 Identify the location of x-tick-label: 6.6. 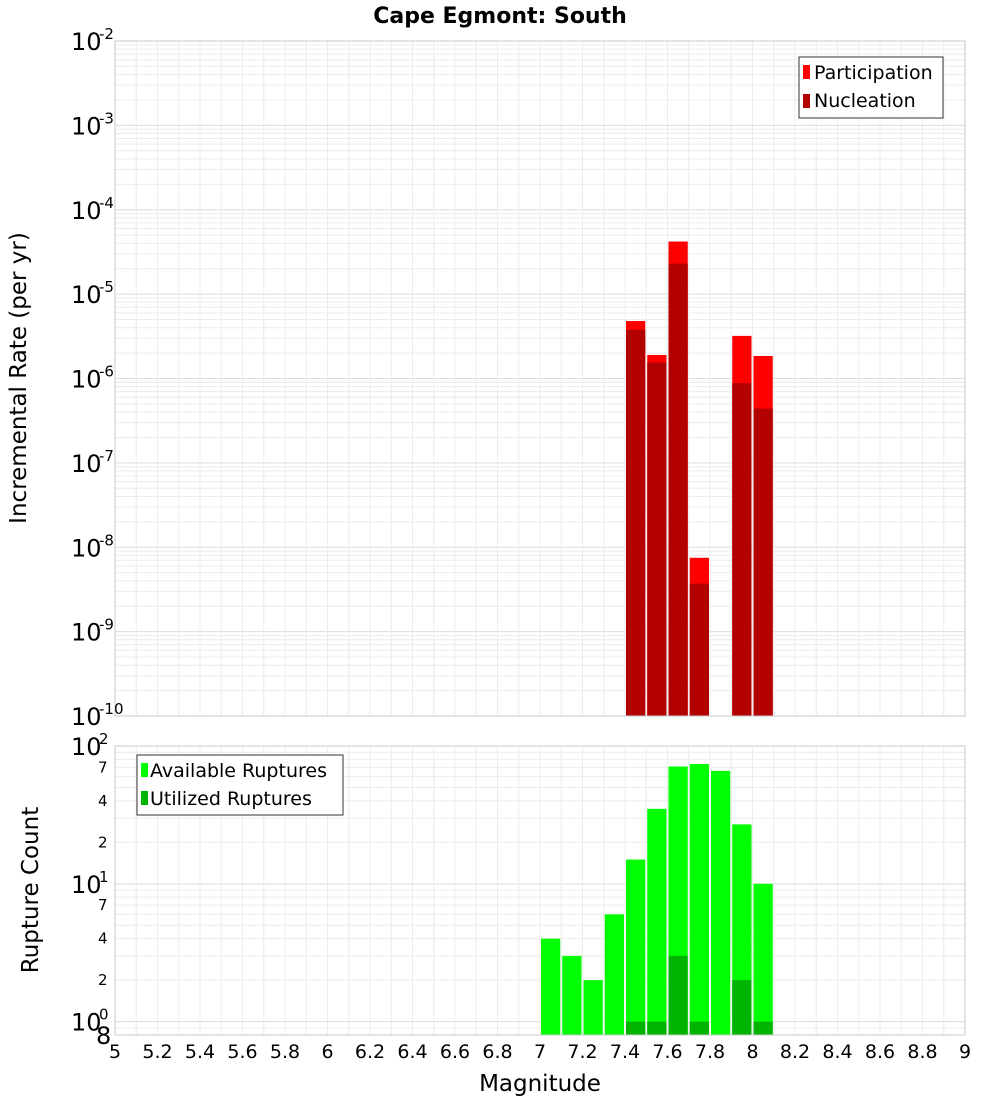
(455, 1052).